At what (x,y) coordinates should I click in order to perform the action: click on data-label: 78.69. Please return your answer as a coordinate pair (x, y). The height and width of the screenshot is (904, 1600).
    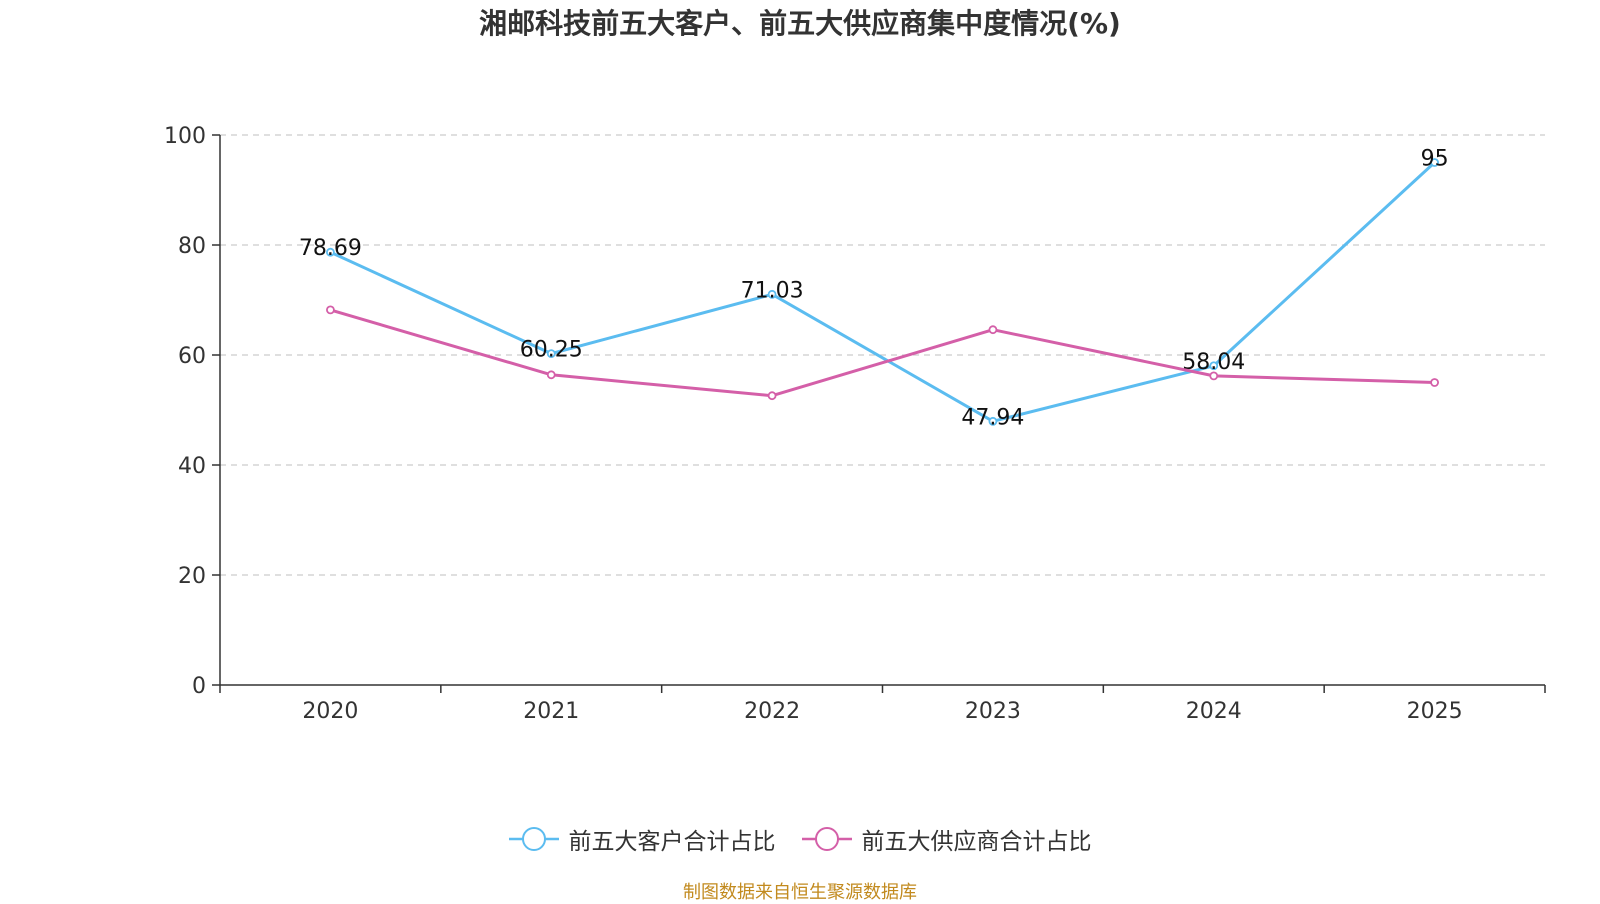
    Looking at the image, I should click on (330, 248).